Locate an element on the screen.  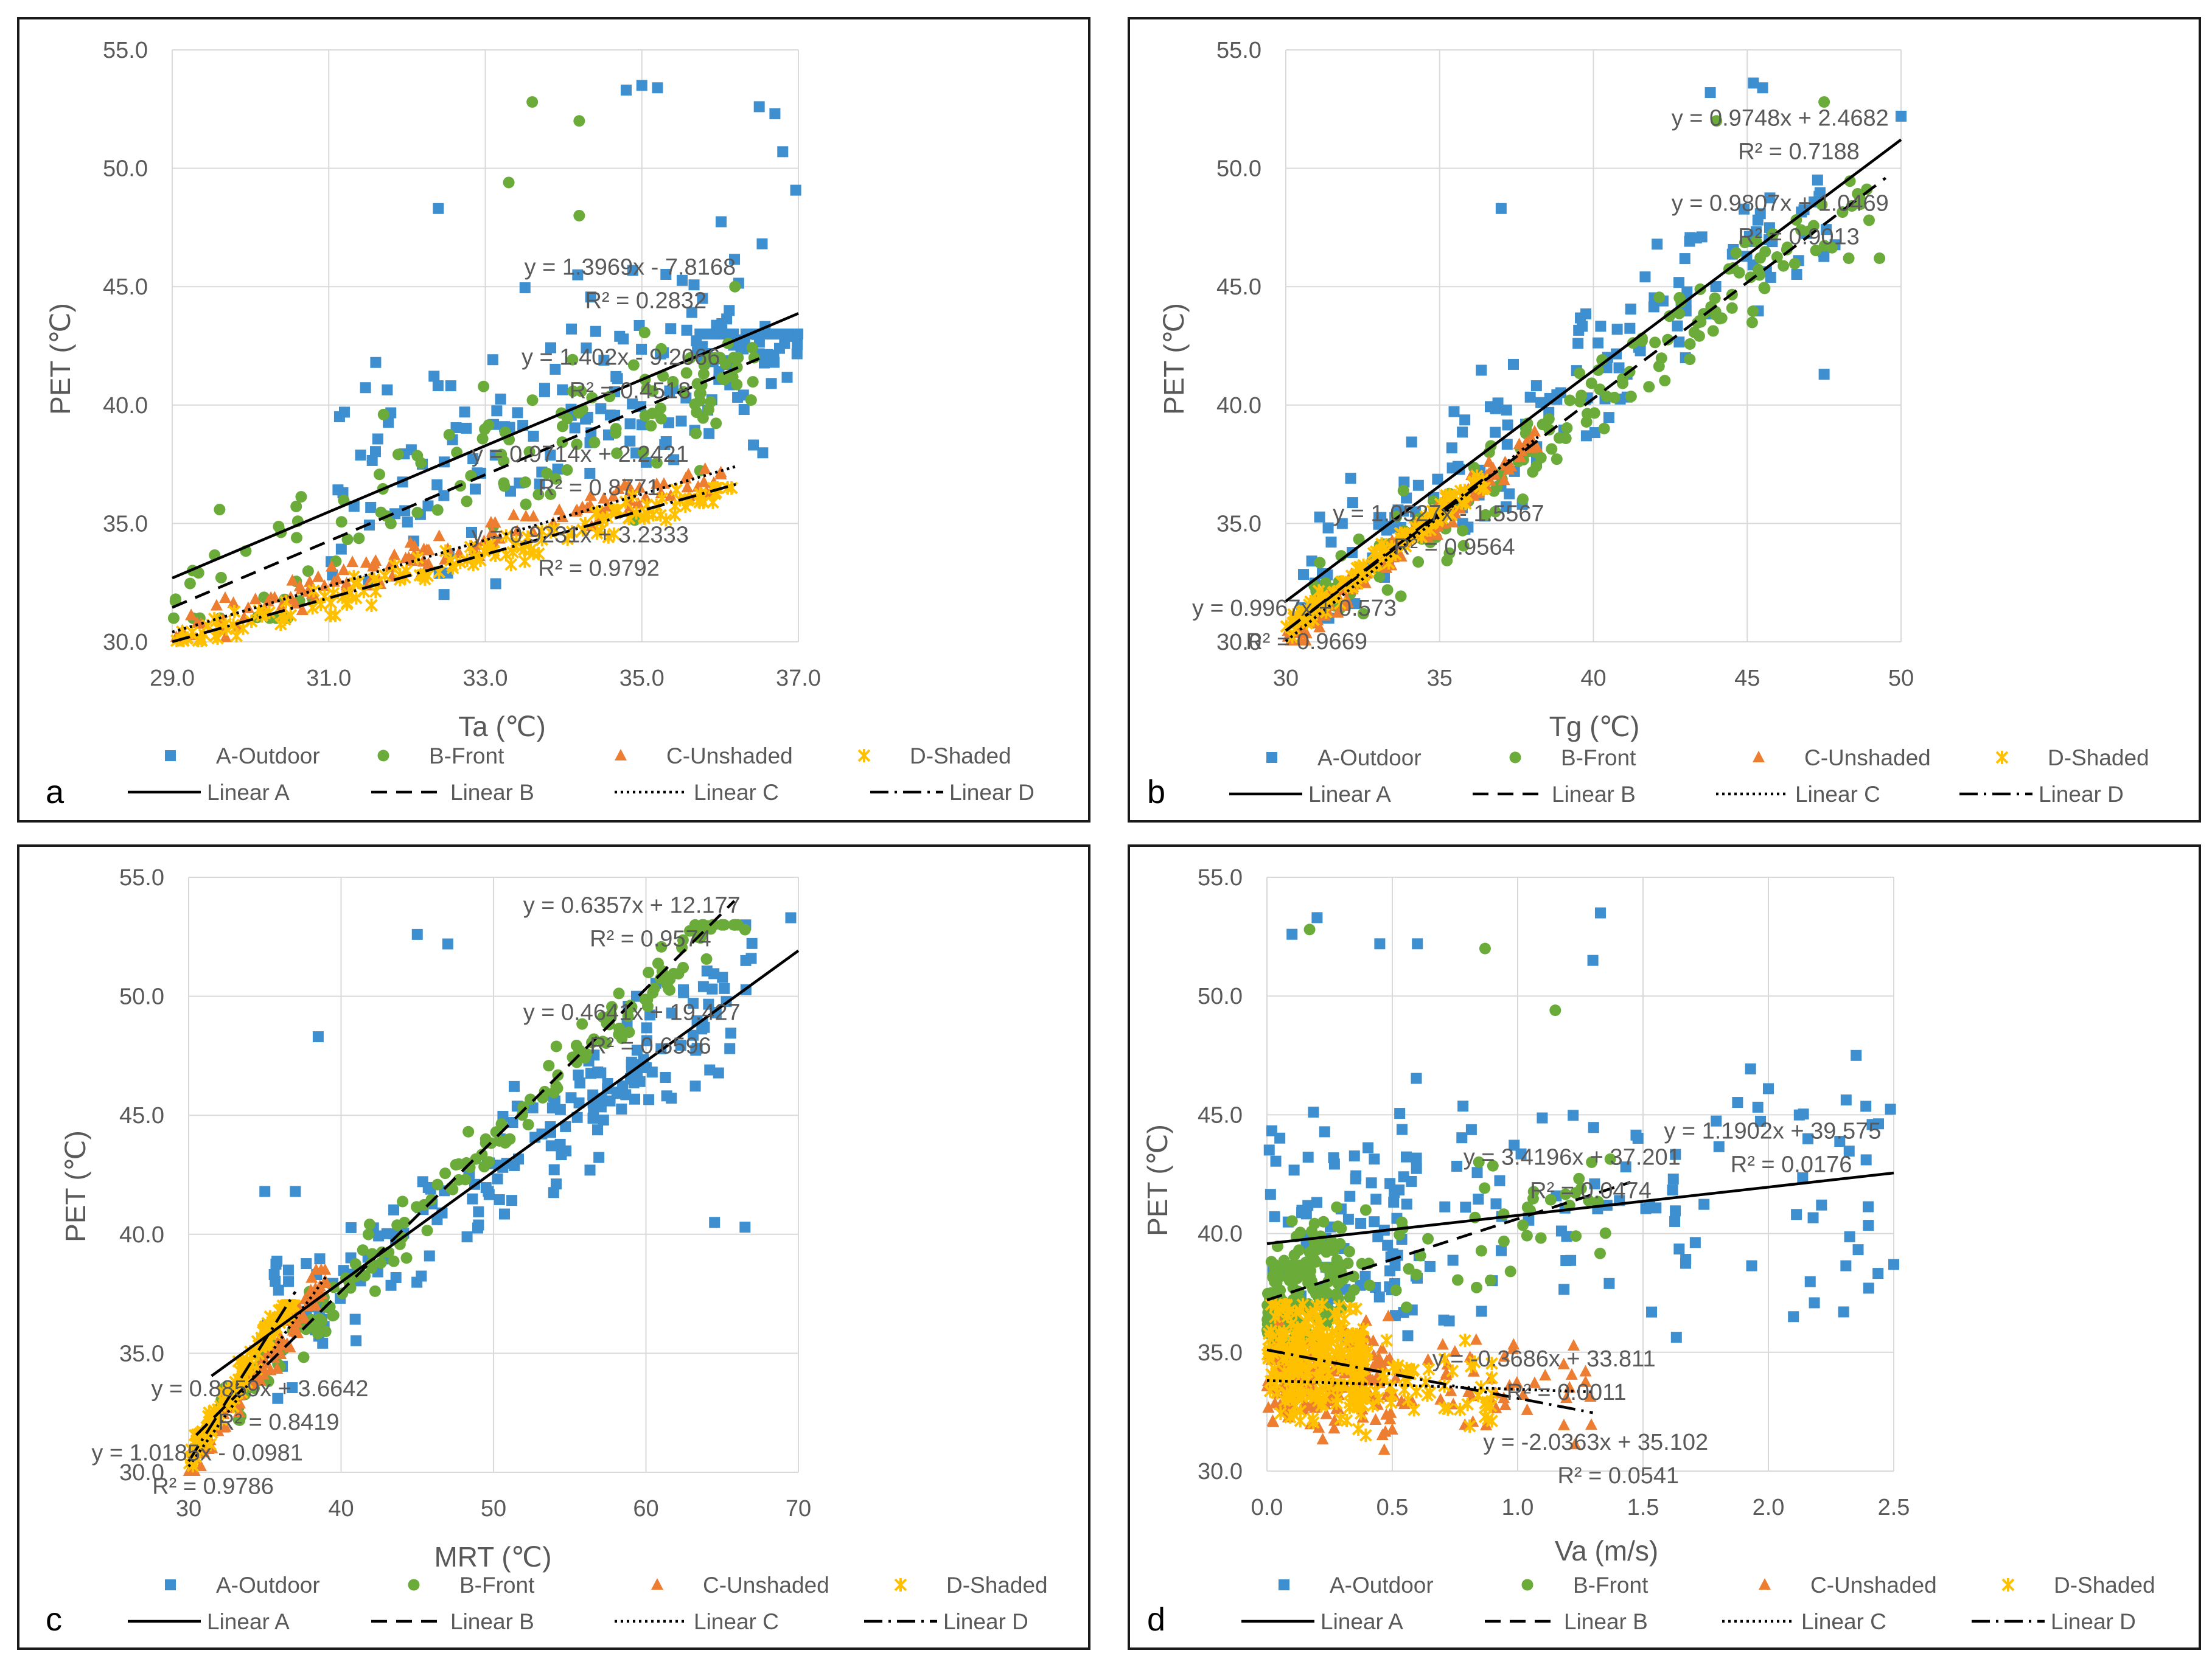
panel-c-label: c is located at coordinates (54, 1619).